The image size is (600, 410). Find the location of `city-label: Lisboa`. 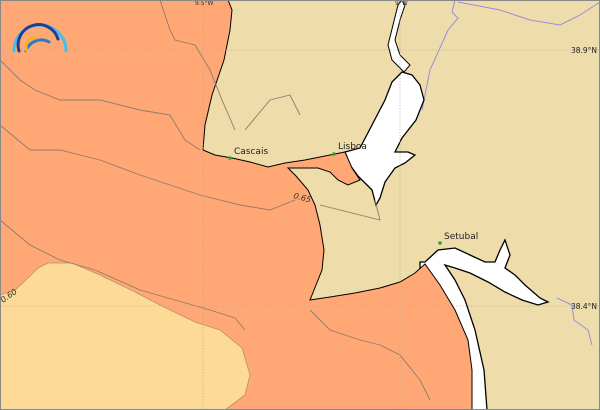

city-label: Lisboa is located at coordinates (352, 147).